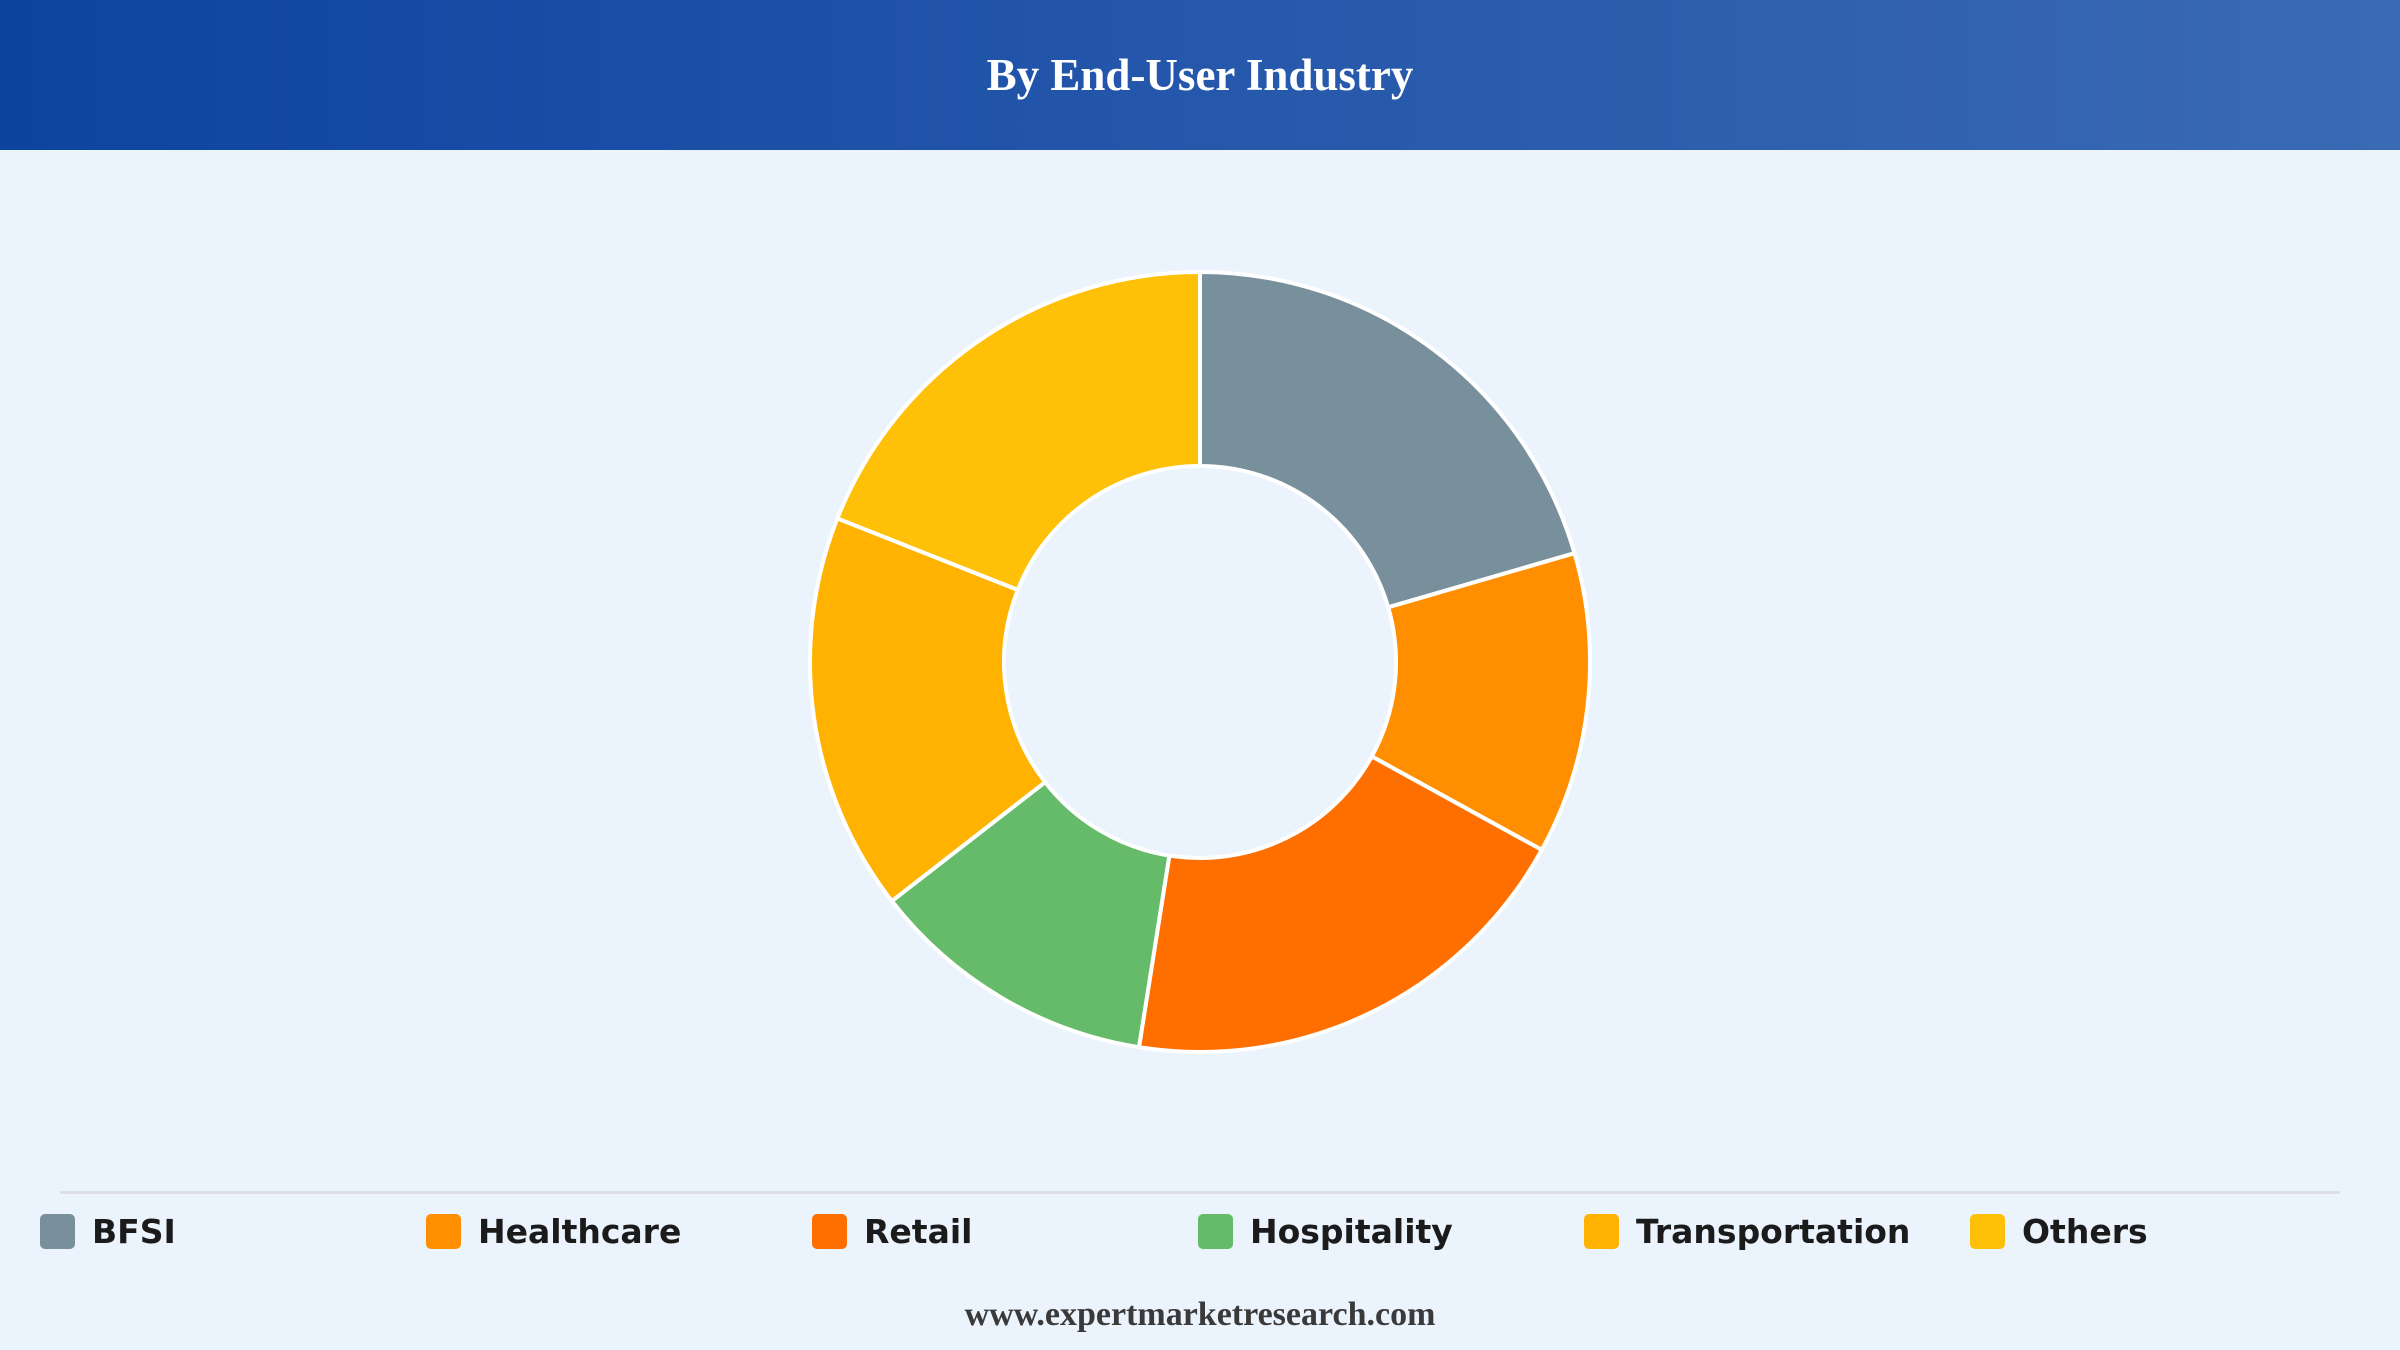  What do you see at coordinates (1340, 904) in the screenshot?
I see `slice-retail` at bounding box center [1340, 904].